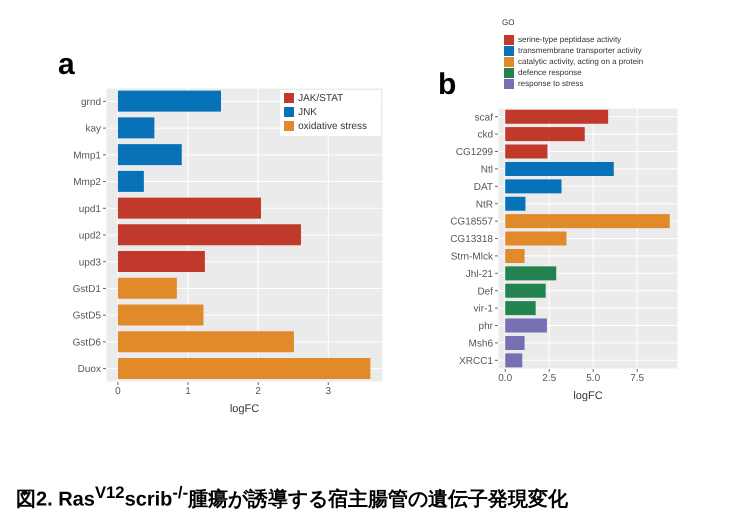  What do you see at coordinates (332, 126) in the screenshot?
I see `legend-label: oxidative stress` at bounding box center [332, 126].